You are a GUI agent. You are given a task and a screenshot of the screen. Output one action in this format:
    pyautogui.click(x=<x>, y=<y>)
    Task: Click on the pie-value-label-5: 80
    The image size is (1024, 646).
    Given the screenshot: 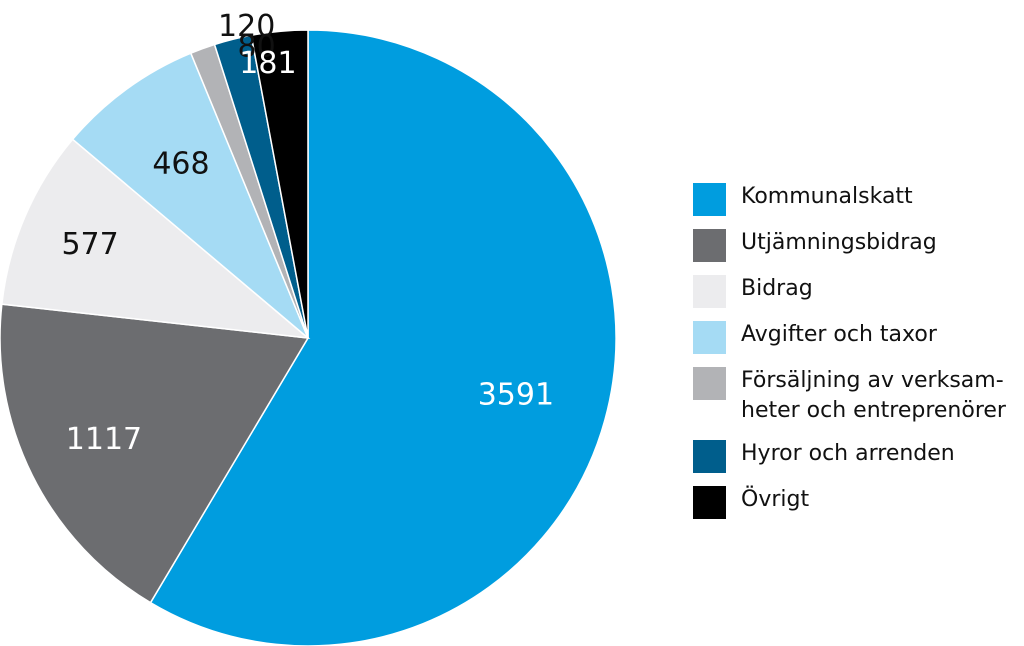 What is the action you would take?
    pyautogui.click(x=256, y=46)
    